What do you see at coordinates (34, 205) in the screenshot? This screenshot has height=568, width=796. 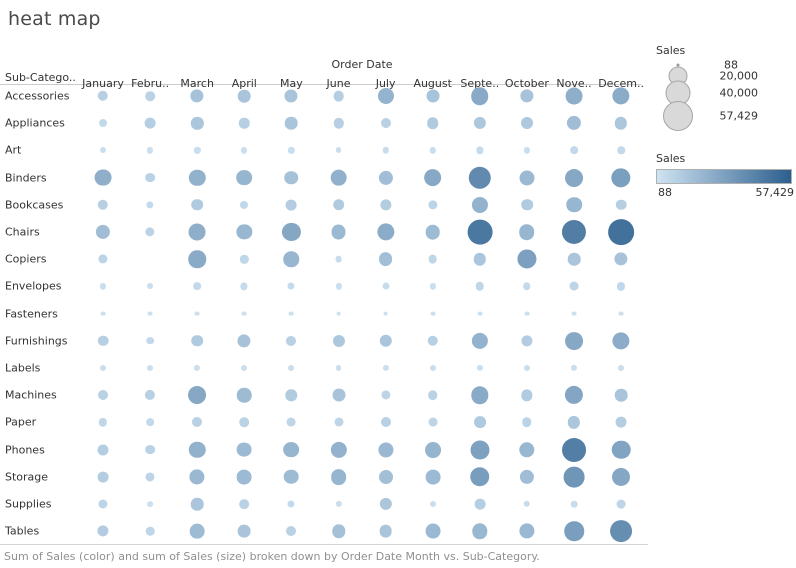 I see `row-header: Bookcases` at bounding box center [34, 205].